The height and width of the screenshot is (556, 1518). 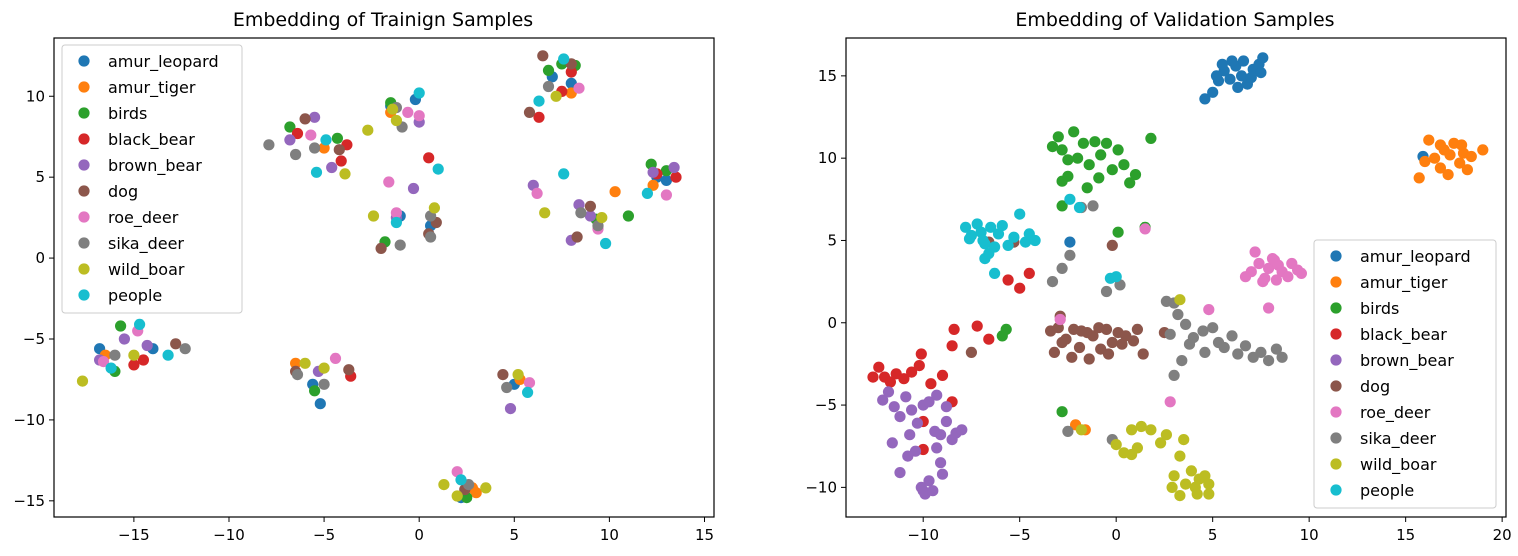 What do you see at coordinates (84, 165) in the screenshot?
I see `legend-marker-brown-bear` at bounding box center [84, 165].